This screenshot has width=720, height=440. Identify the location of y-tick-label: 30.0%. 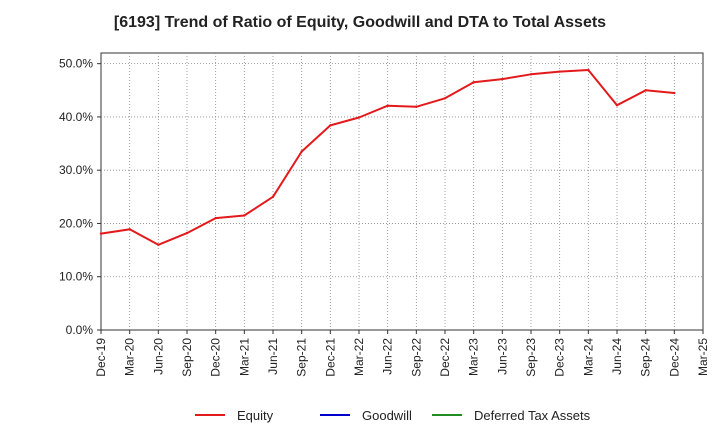
(76, 170).